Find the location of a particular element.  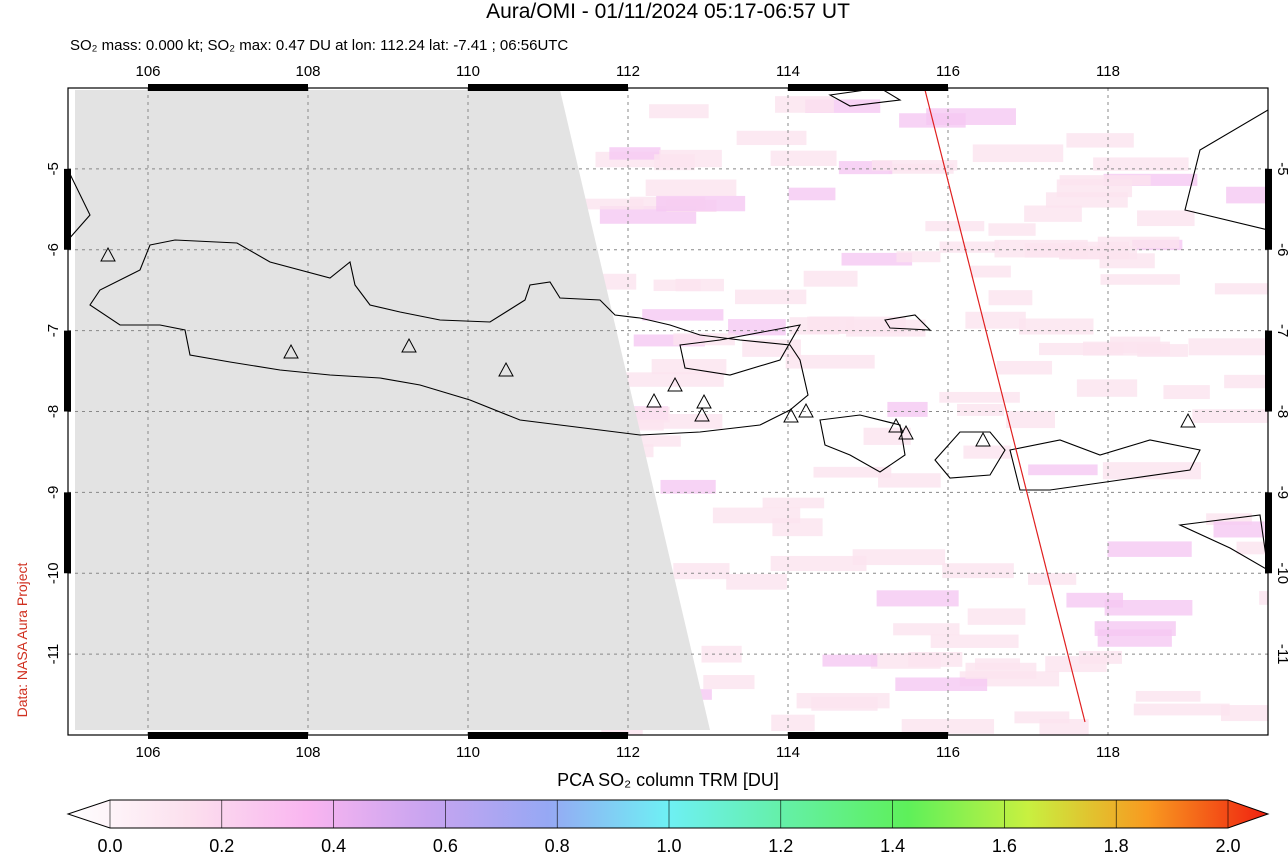

x-tick-label: 106 is located at coordinates (147, 71).